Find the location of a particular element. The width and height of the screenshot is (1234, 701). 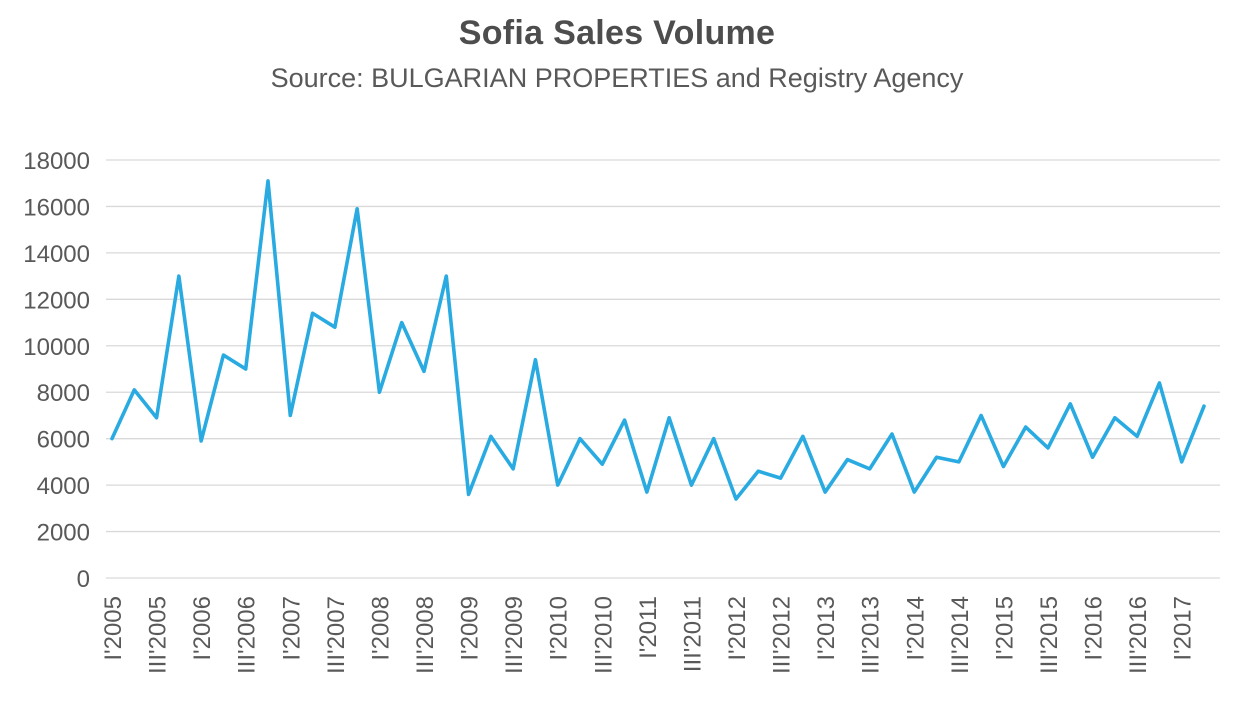

x-axis-tick-label: III'2007 is located at coordinates (336, 635).